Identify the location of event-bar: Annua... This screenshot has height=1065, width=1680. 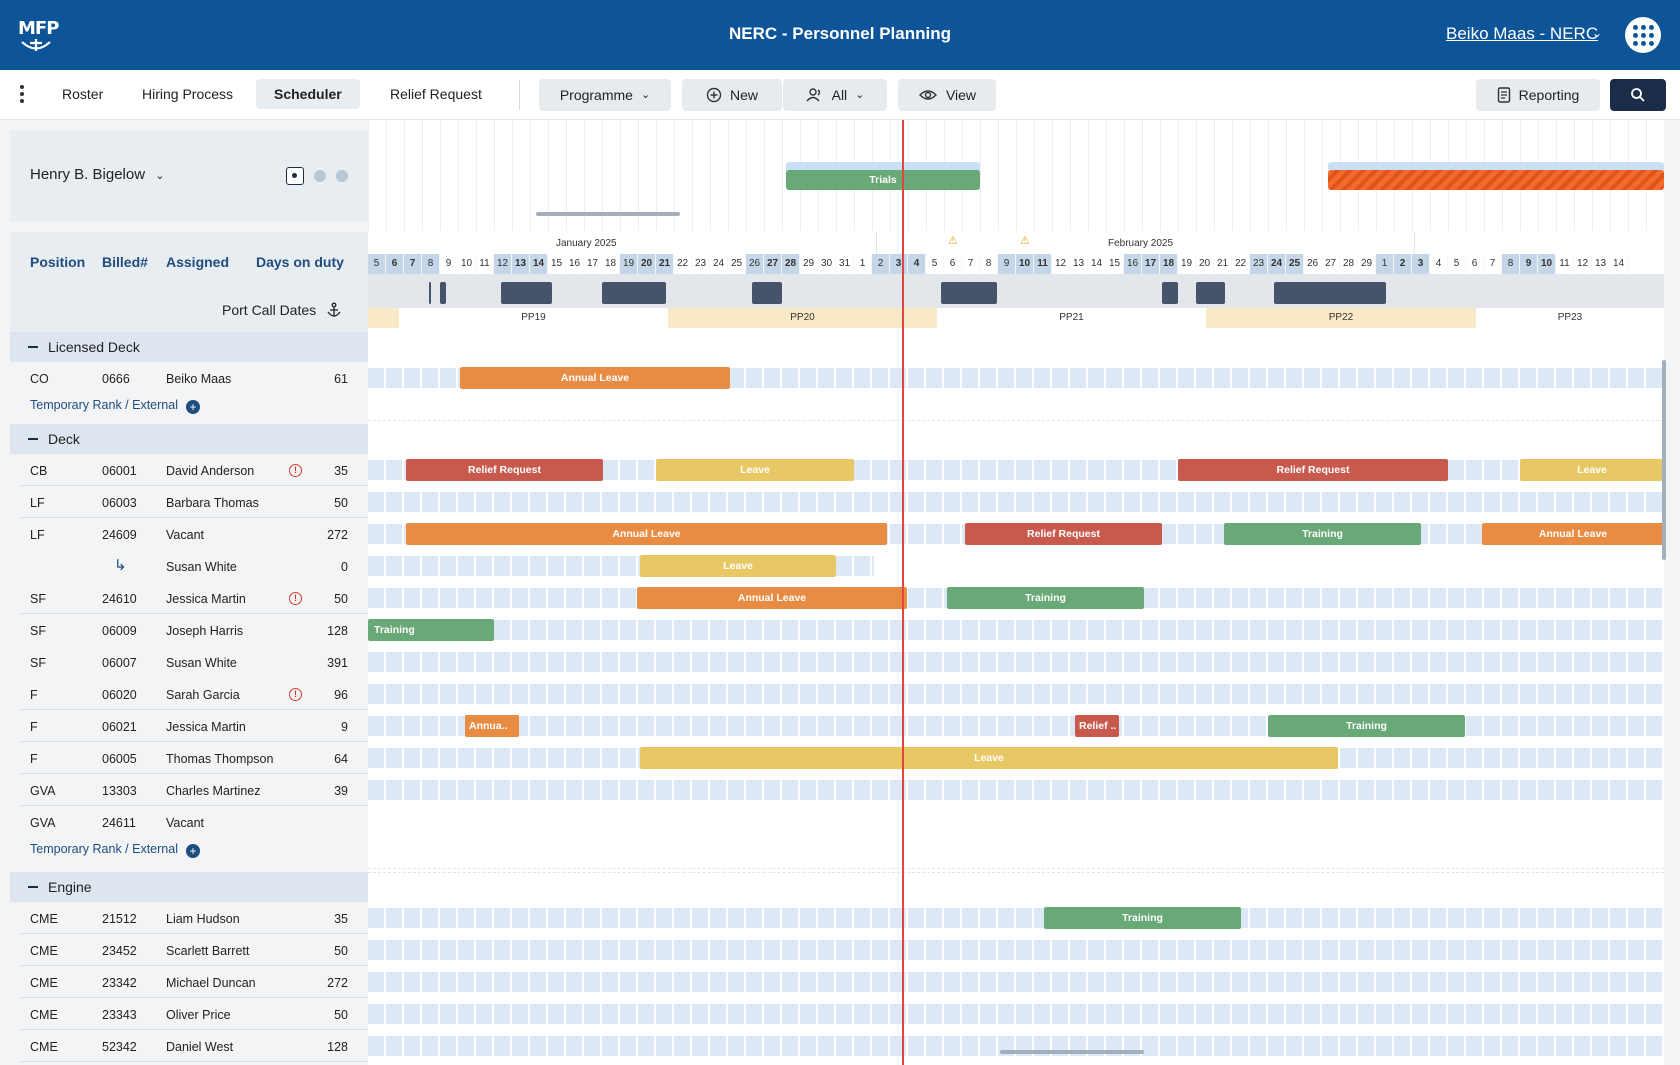
(492, 726).